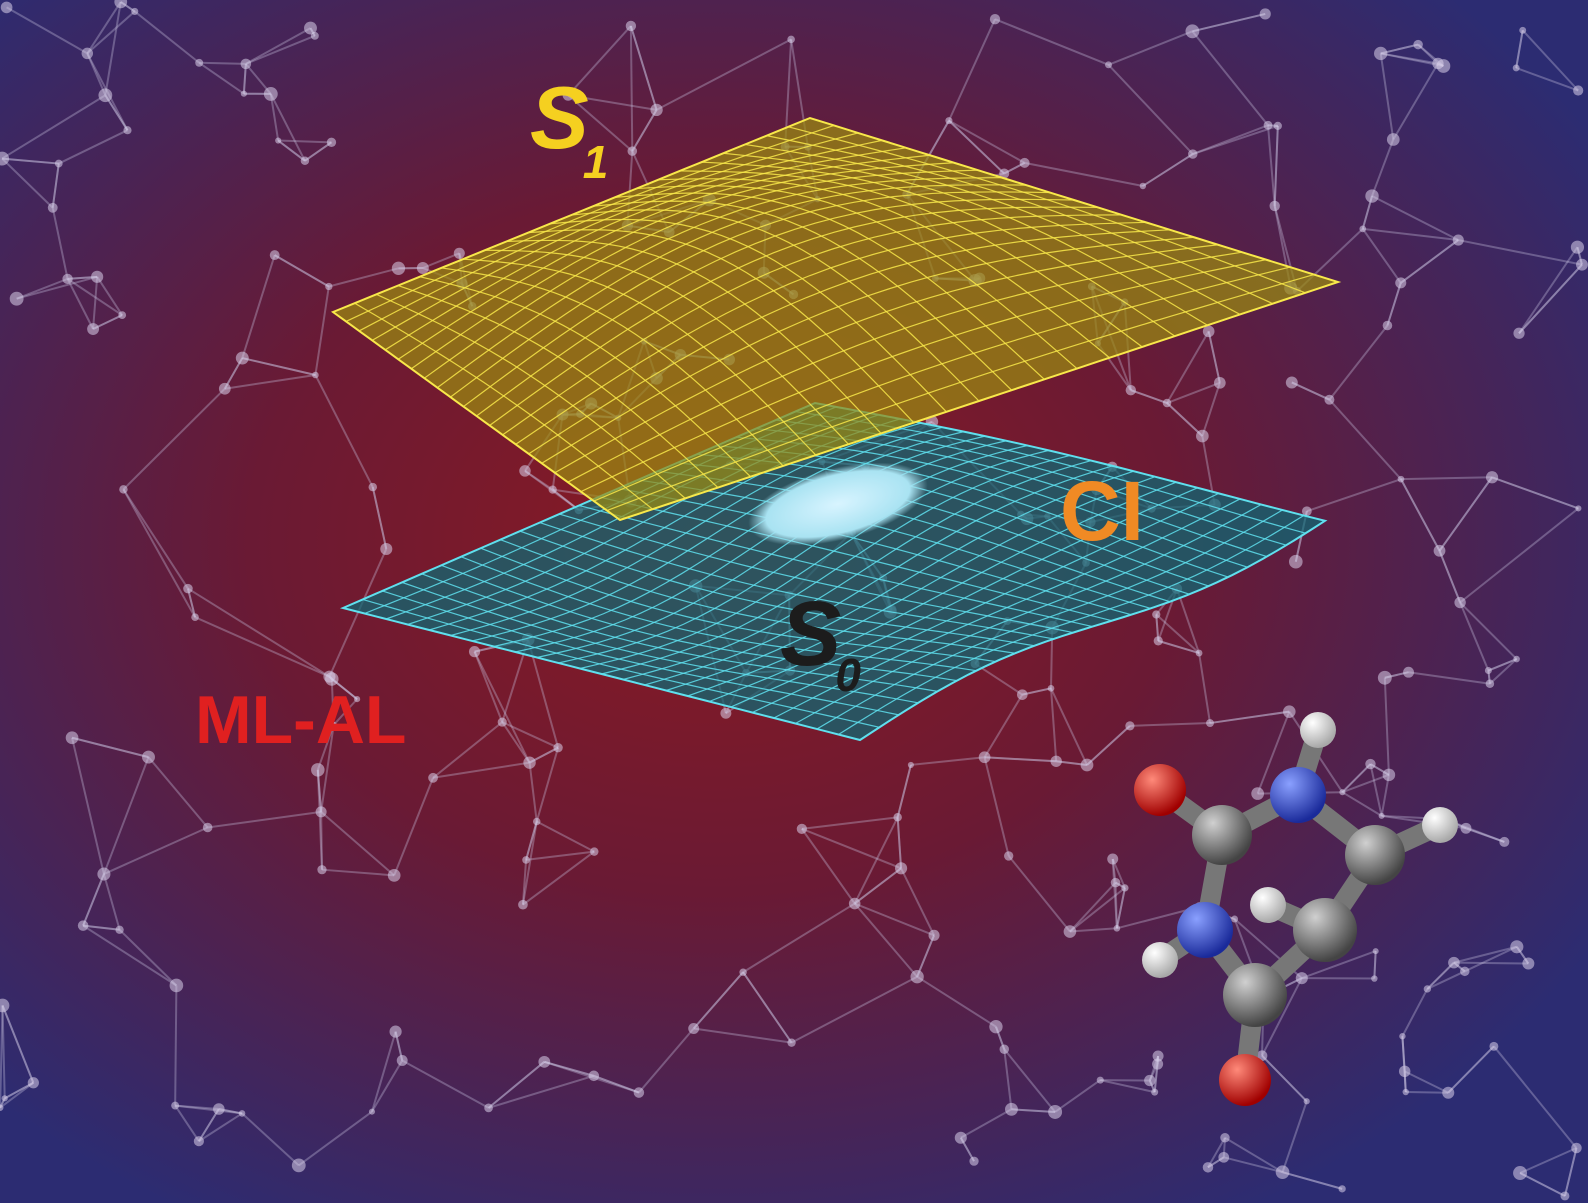 The height and width of the screenshot is (1203, 1588). What do you see at coordinates (838, 504) in the screenshot?
I see `ci-region` at bounding box center [838, 504].